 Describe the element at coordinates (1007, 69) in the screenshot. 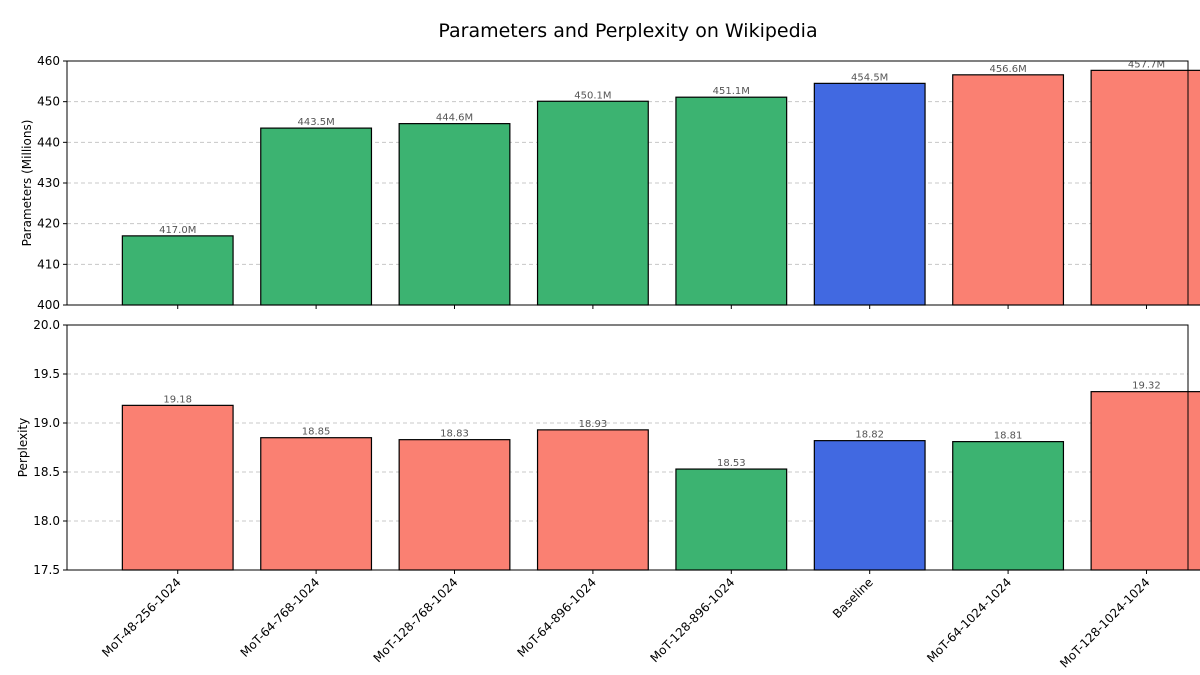

I see `bar-value-label: 456.6M` at that location.